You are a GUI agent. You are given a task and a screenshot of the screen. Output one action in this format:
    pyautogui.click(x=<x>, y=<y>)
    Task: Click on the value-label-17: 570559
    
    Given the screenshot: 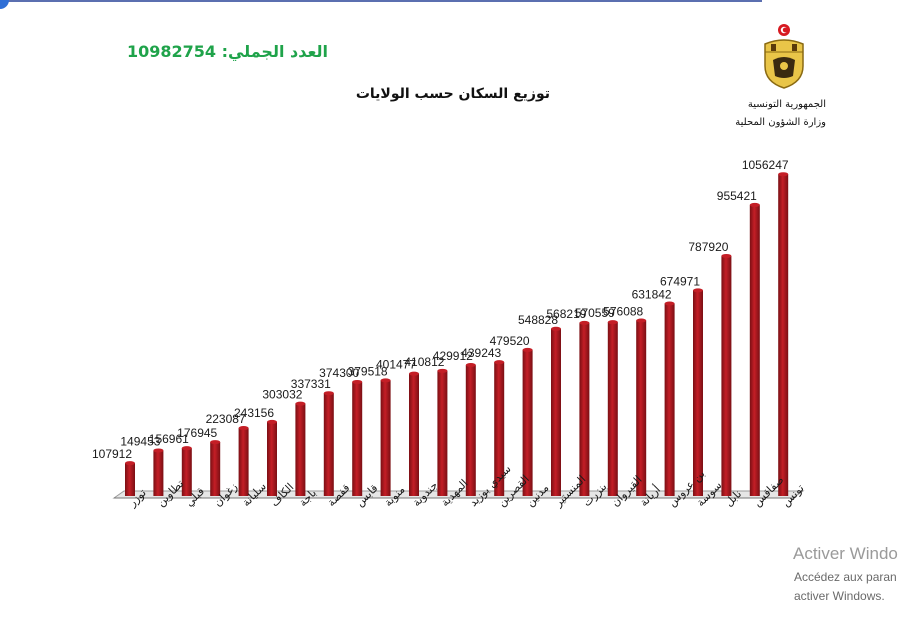 What is the action you would take?
    pyautogui.click(x=595, y=313)
    